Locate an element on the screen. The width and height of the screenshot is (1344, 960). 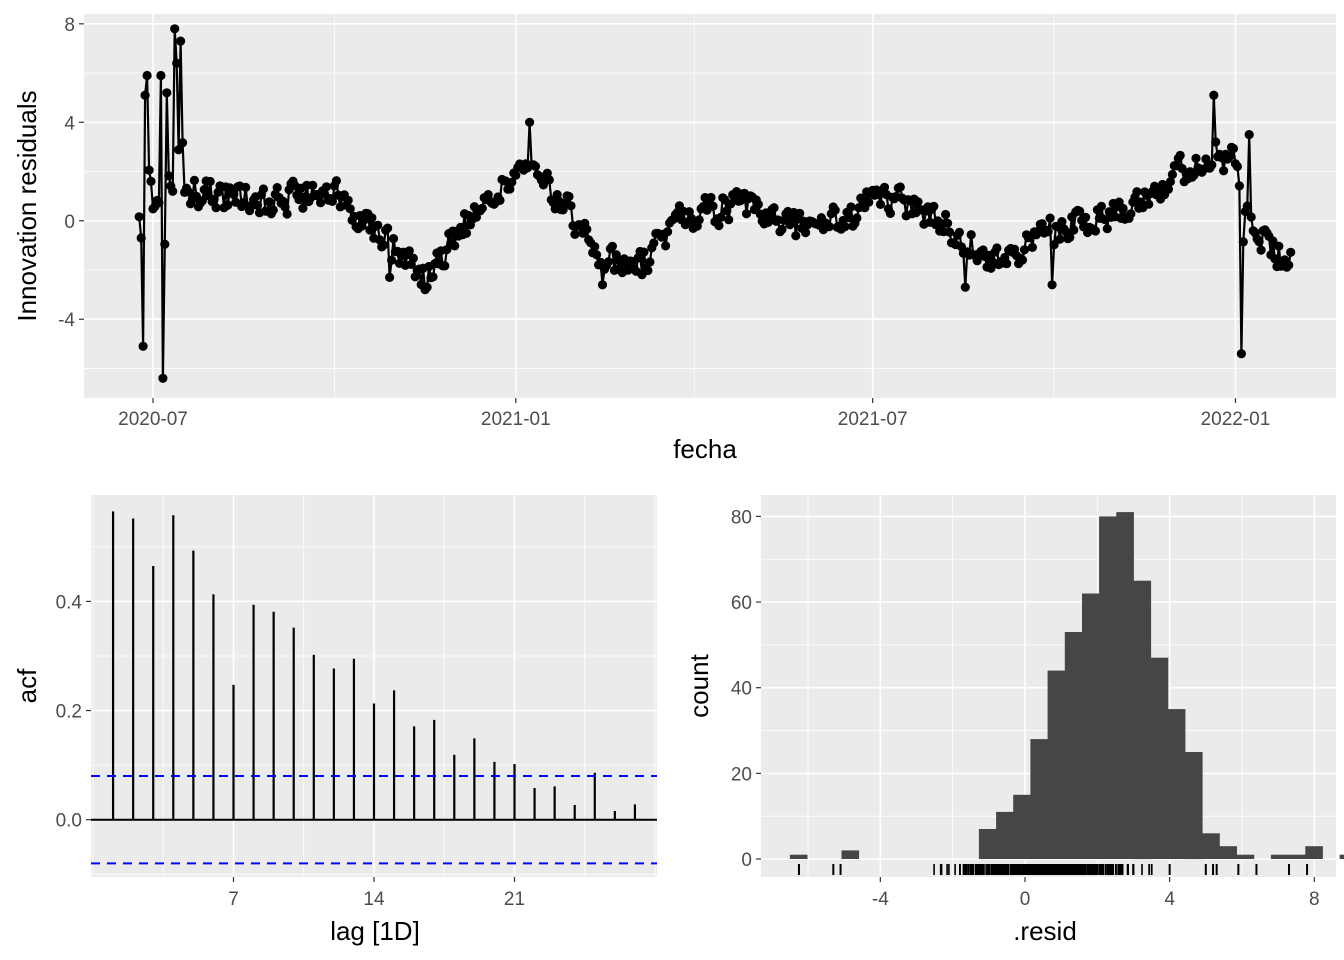
histogram-y-tick-label: 0 is located at coordinates (746, 860).